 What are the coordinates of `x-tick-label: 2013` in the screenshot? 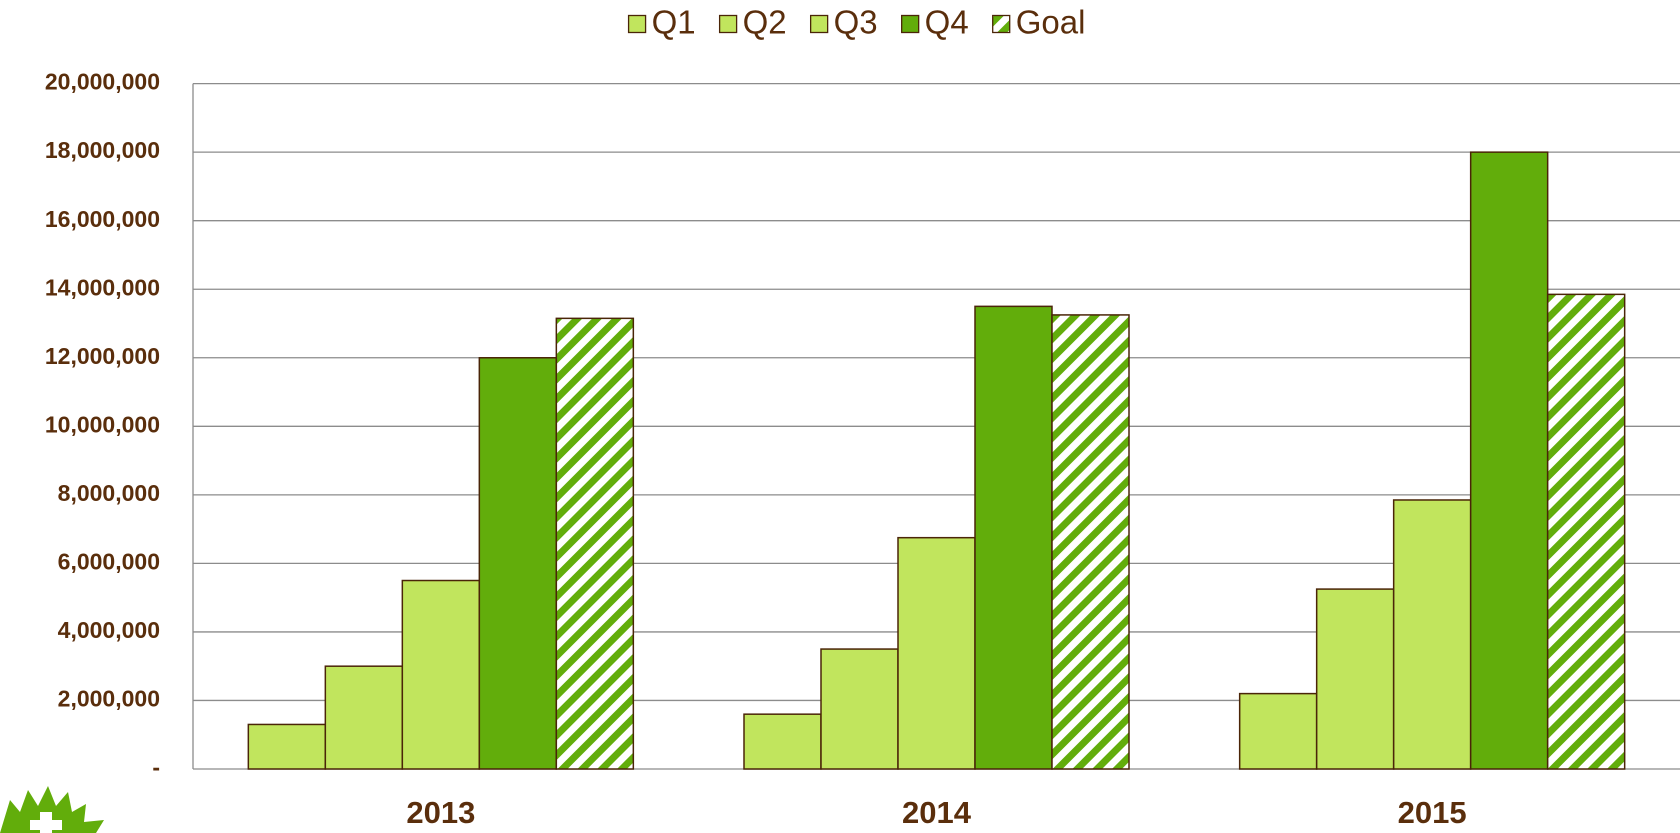 It's located at (440, 812).